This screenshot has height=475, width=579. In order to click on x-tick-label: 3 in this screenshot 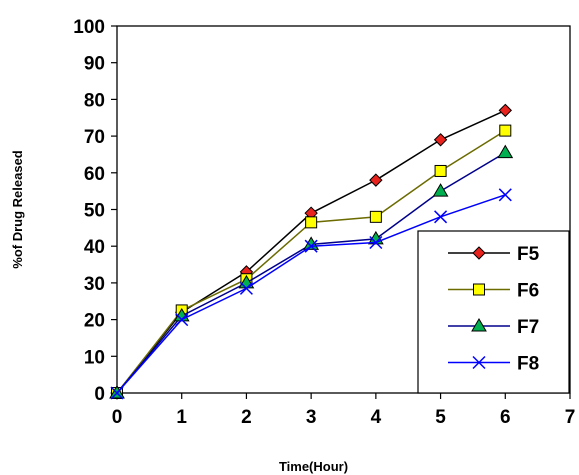, I will do `click(311, 417)`.